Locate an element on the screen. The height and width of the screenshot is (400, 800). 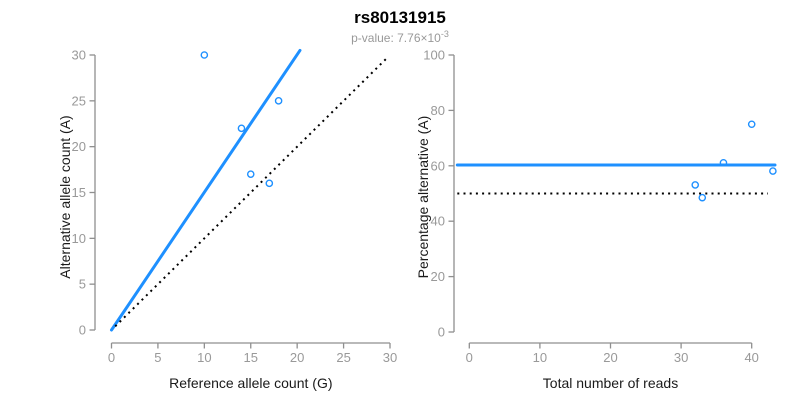
y-tick-label: 40 is located at coordinates (438, 221).